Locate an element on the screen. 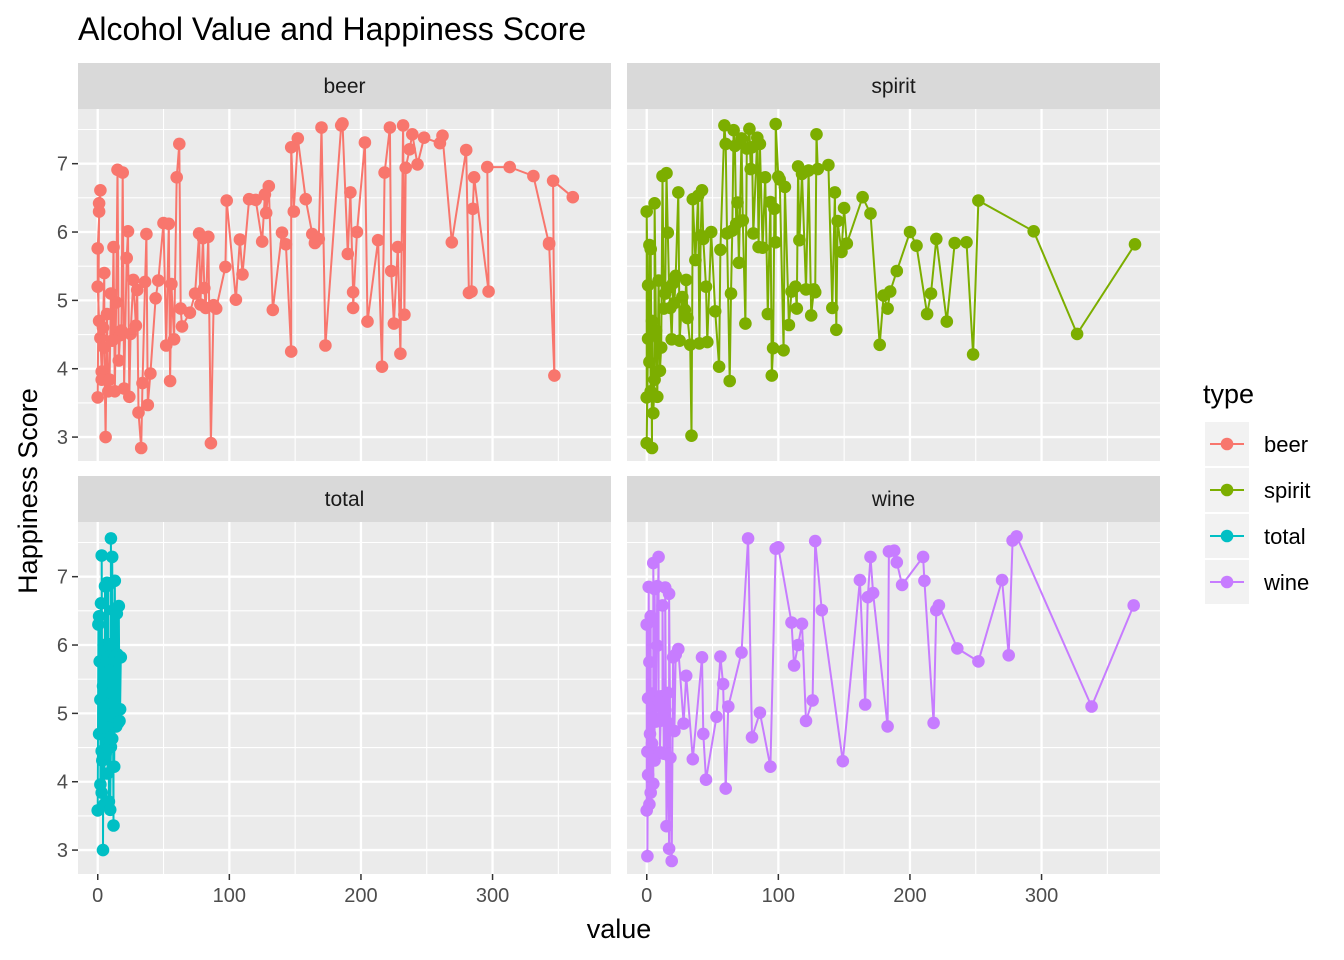 The height and width of the screenshot is (960, 1344). y-tick-label: 6 is located at coordinates (62, 233).